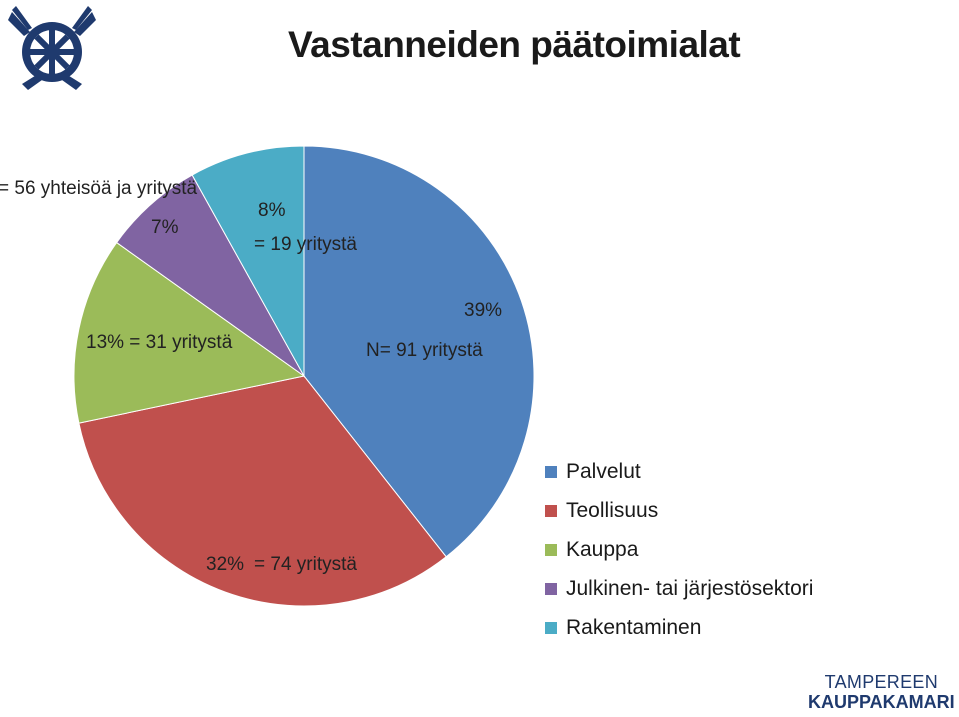 The image size is (959, 717). What do you see at coordinates (262, 491) in the screenshot?
I see `pie-slice-teollisuus` at bounding box center [262, 491].